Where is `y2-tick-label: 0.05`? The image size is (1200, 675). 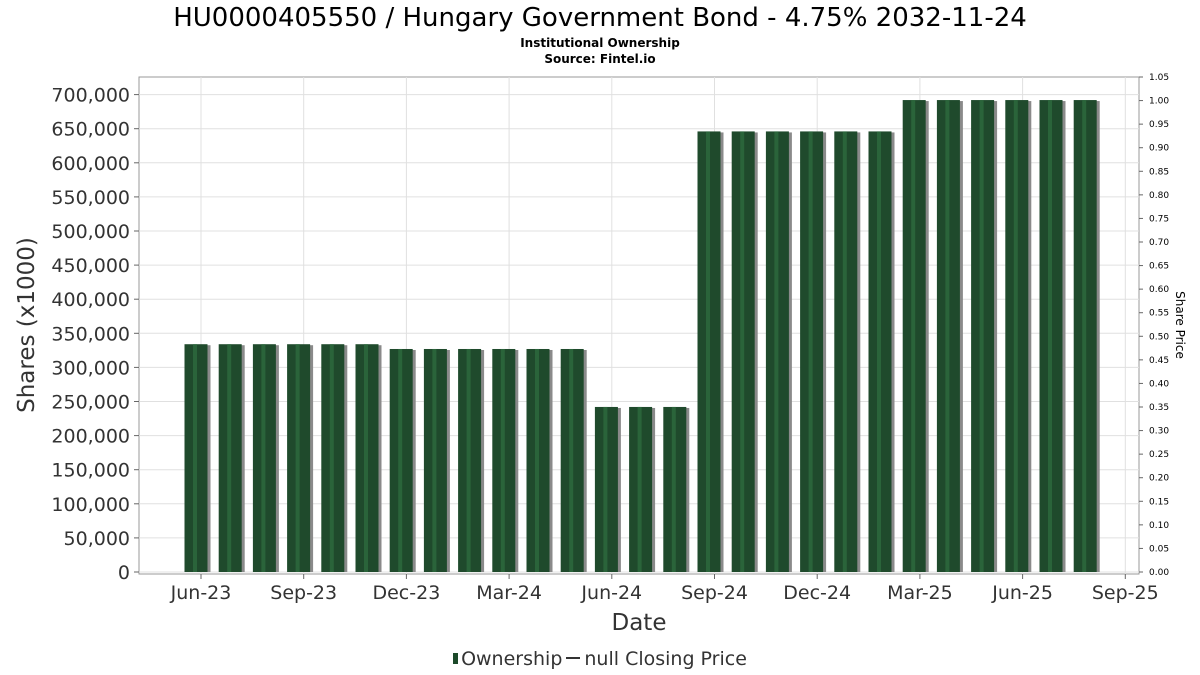
y2-tick-label: 0.05 is located at coordinates (1159, 549).